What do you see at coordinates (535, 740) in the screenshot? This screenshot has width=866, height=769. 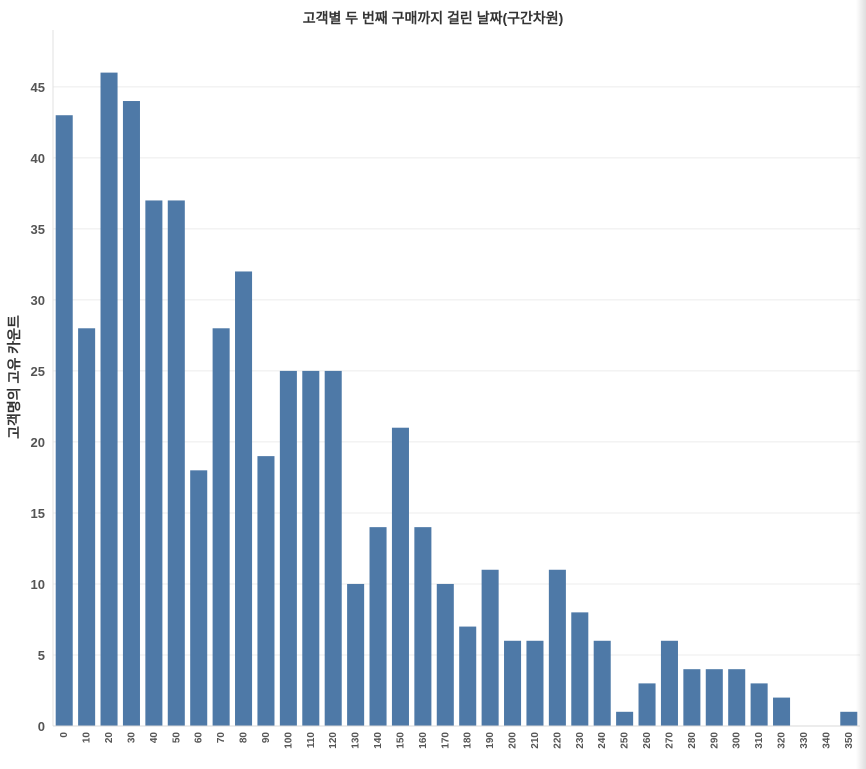 I see `x-tick-label: 210` at bounding box center [535, 740].